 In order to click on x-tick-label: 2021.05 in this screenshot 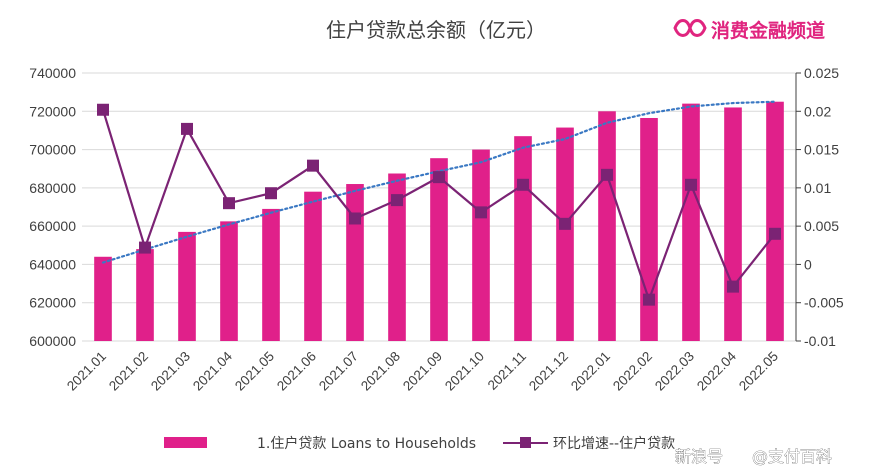, I will do `click(254, 371)`.